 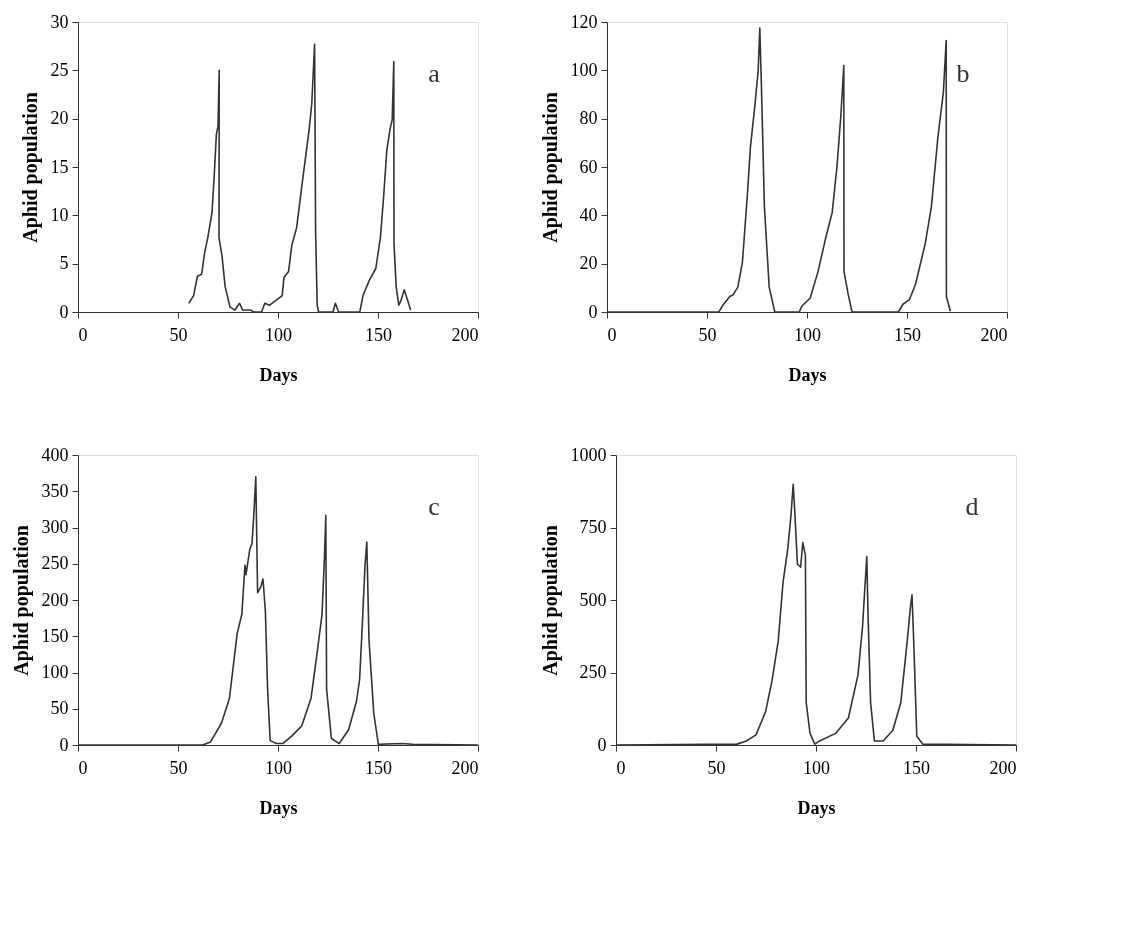 What do you see at coordinates (434, 74) in the screenshot?
I see `annotation: a` at bounding box center [434, 74].